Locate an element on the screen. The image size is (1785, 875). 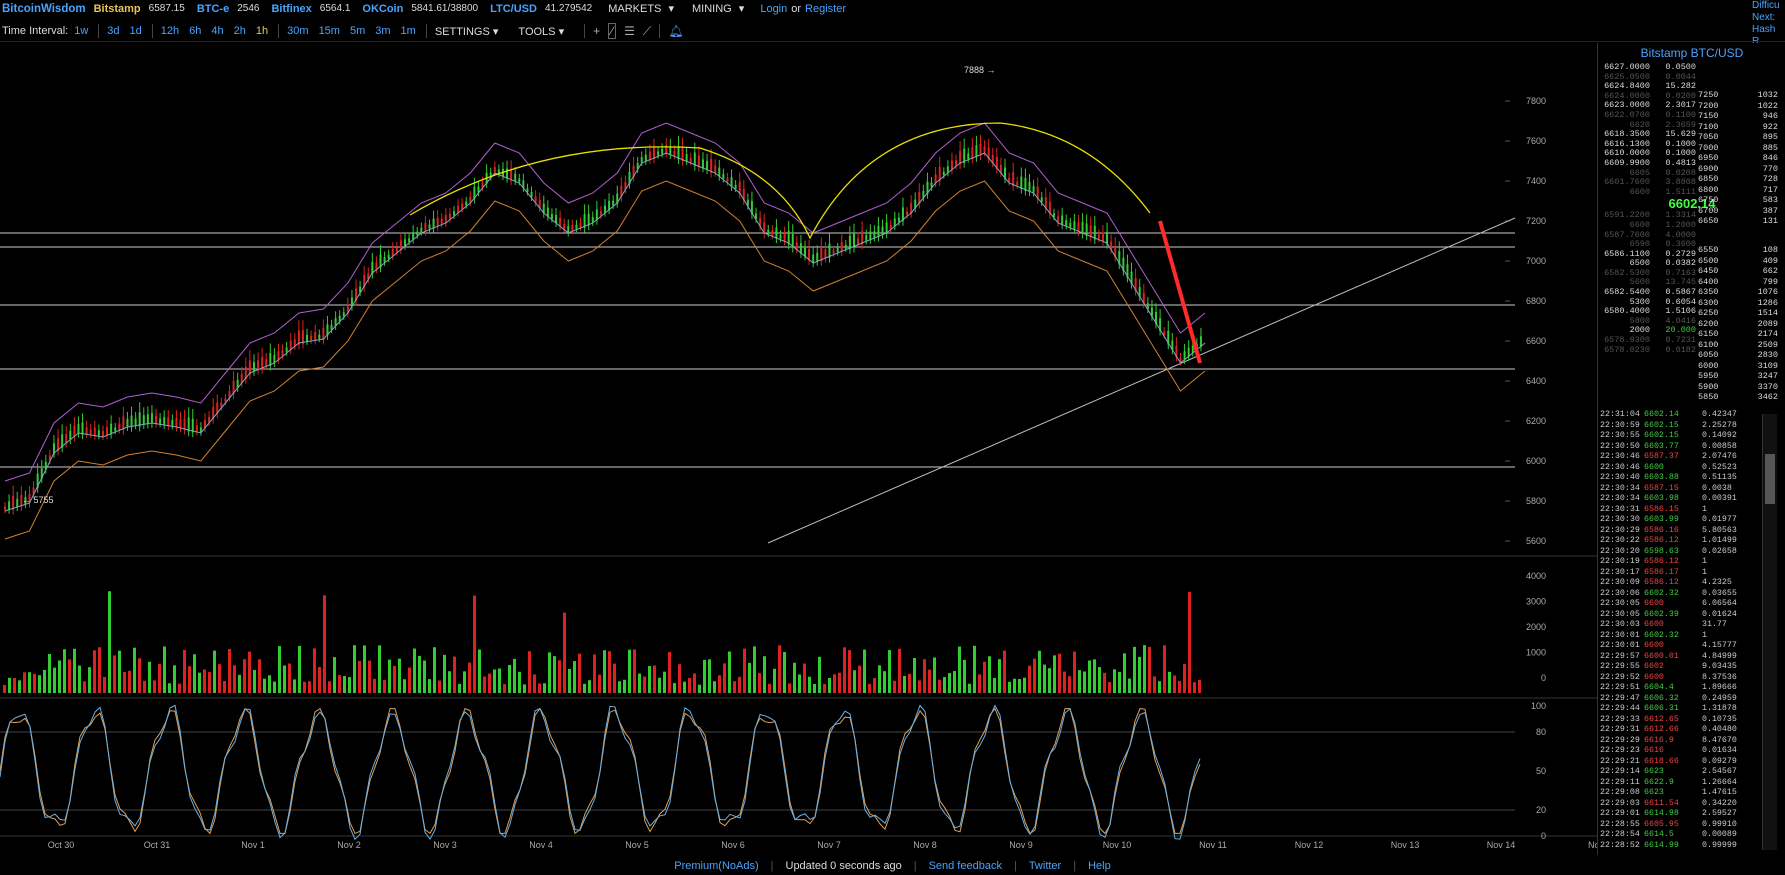
trade-amount: 1.01499 is located at coordinates (1719, 540).